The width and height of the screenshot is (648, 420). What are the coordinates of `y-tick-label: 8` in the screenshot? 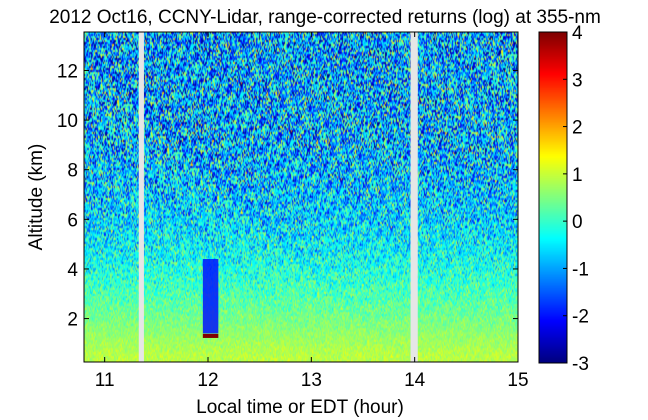 It's located at (72, 171).